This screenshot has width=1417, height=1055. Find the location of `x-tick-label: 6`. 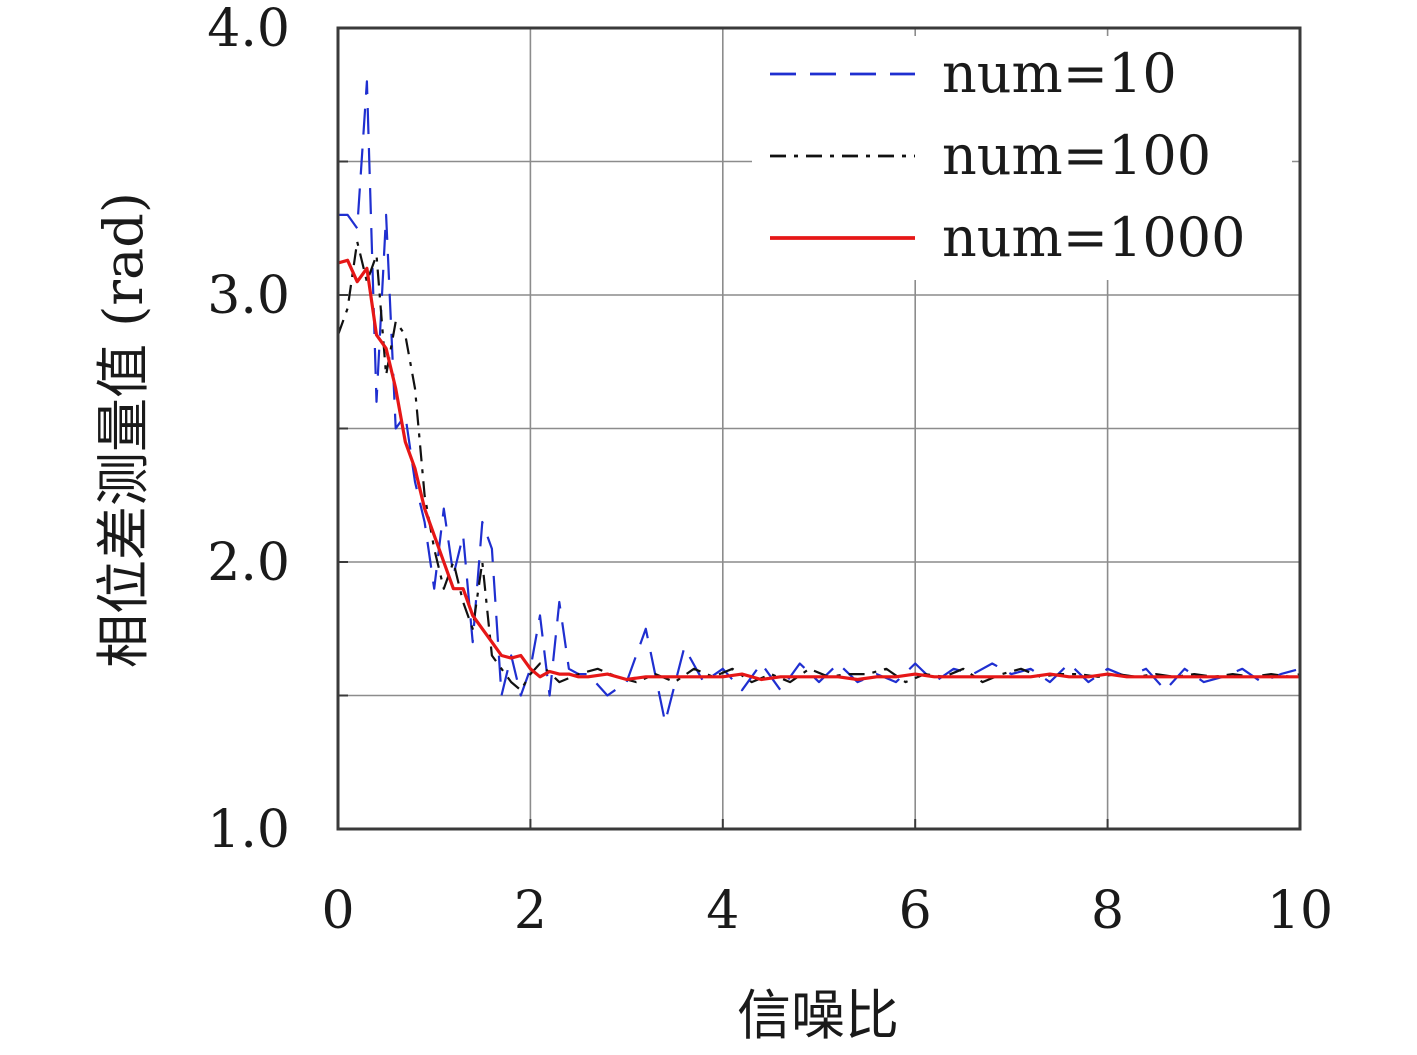

x-tick-label: 6 is located at coordinates (915, 911).